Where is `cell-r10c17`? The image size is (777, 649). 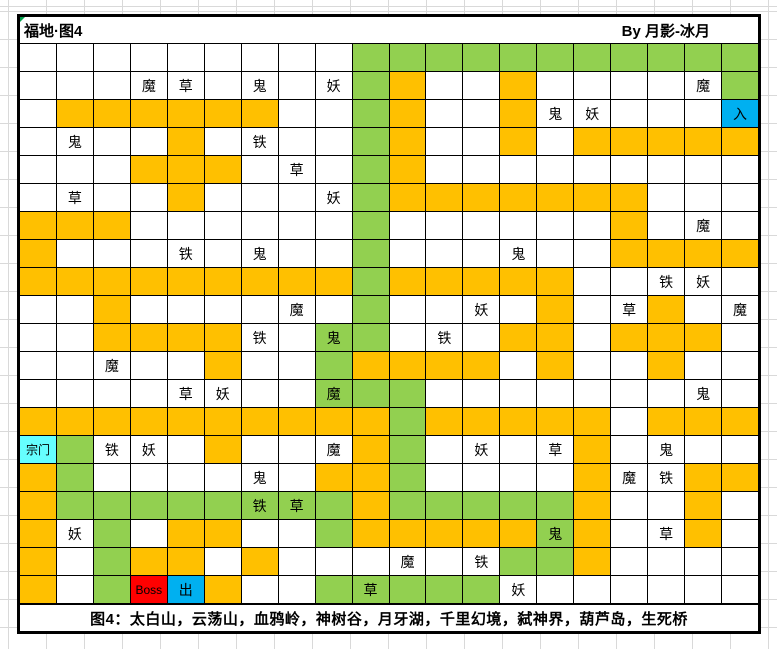
cell-r10c17 is located at coordinates (666, 337).